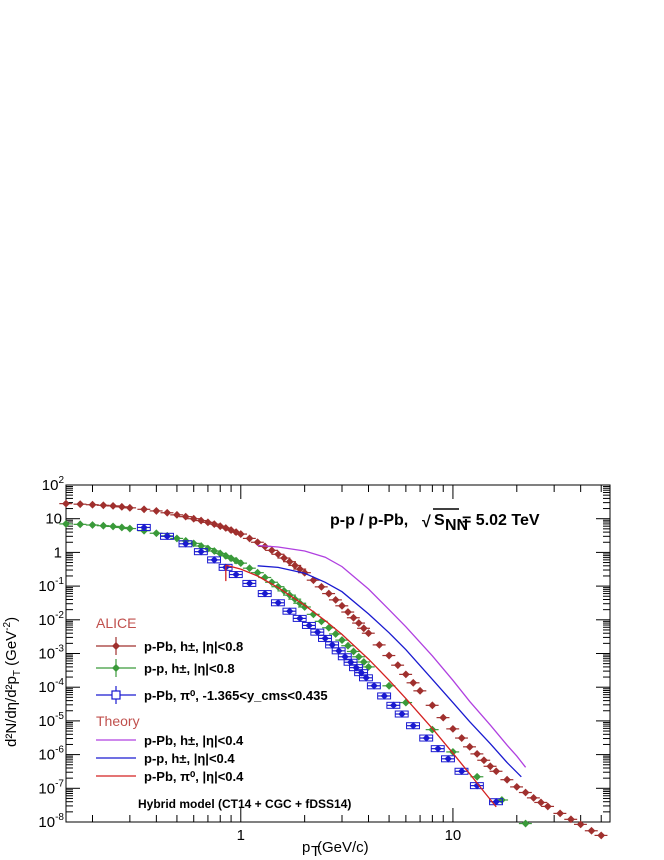  I want to click on footnote: Hybrid model (CT14 + CGC + fDSS14), so click(244, 804).